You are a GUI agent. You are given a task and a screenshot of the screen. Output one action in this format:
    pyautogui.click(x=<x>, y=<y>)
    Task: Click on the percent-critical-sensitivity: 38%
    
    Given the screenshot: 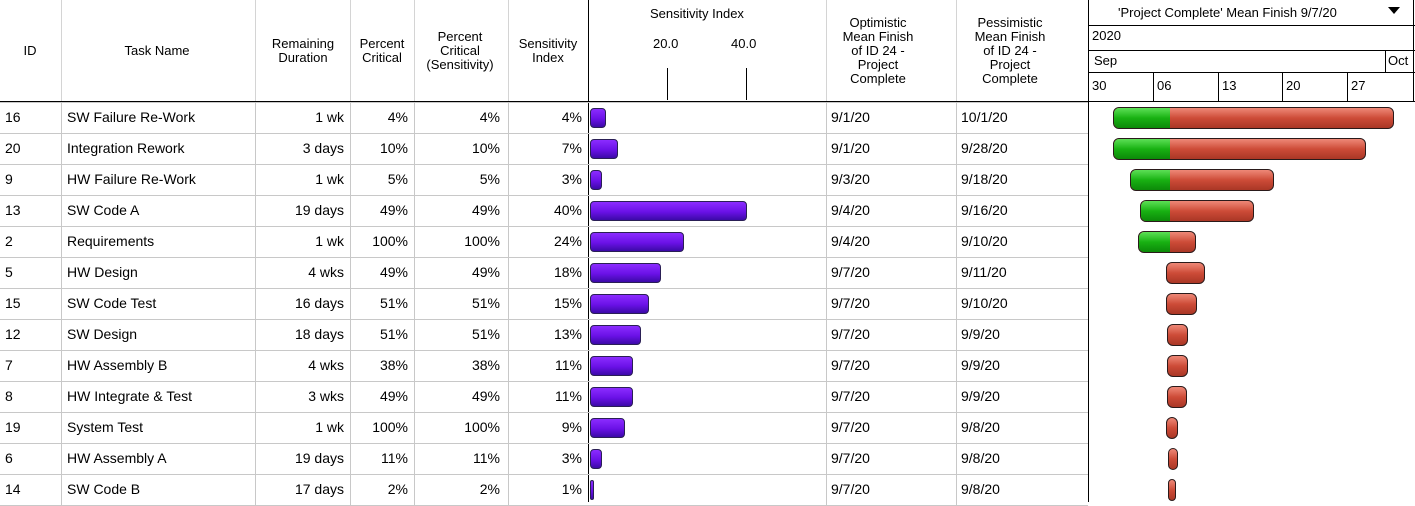 What is the action you would take?
    pyautogui.click(x=485, y=365)
    